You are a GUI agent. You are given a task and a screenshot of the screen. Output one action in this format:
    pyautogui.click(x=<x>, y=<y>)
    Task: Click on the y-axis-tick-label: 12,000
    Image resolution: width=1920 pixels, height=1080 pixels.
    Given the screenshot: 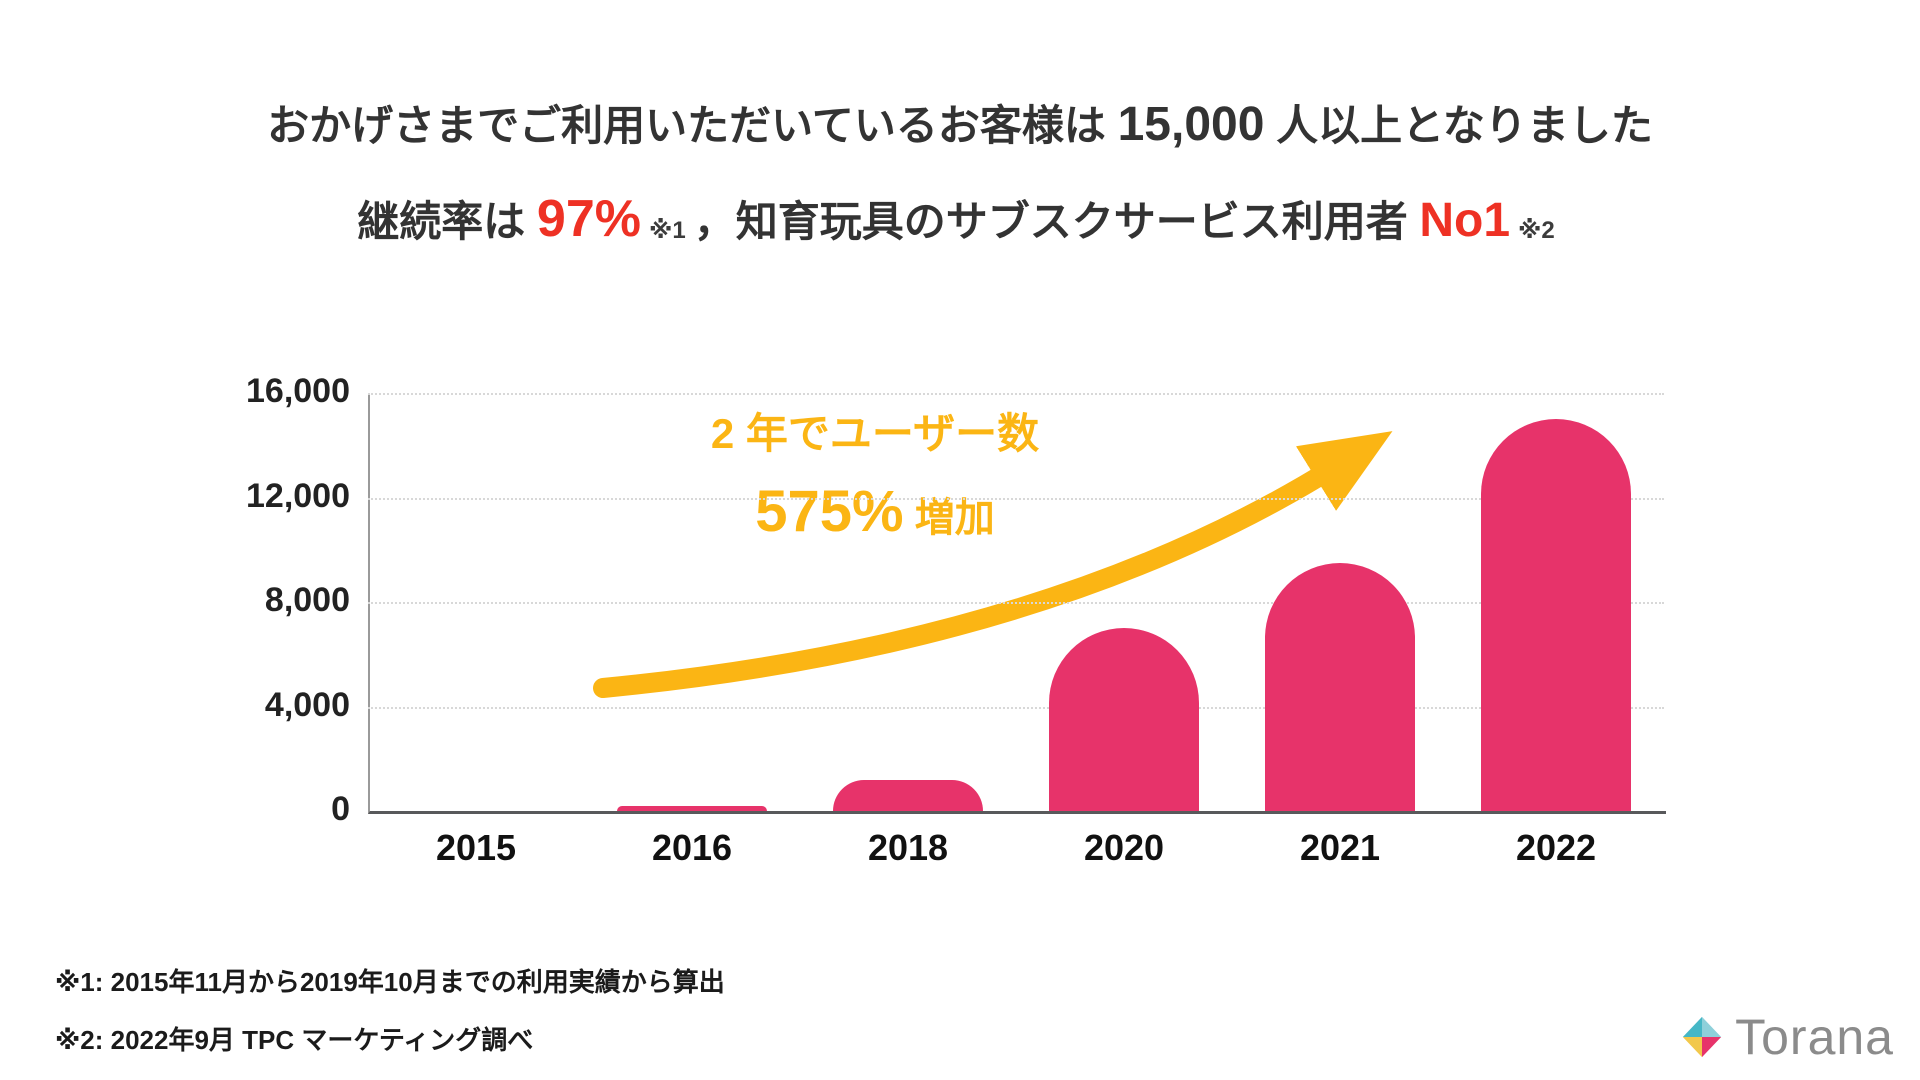 What is the action you would take?
    pyautogui.click(x=298, y=495)
    